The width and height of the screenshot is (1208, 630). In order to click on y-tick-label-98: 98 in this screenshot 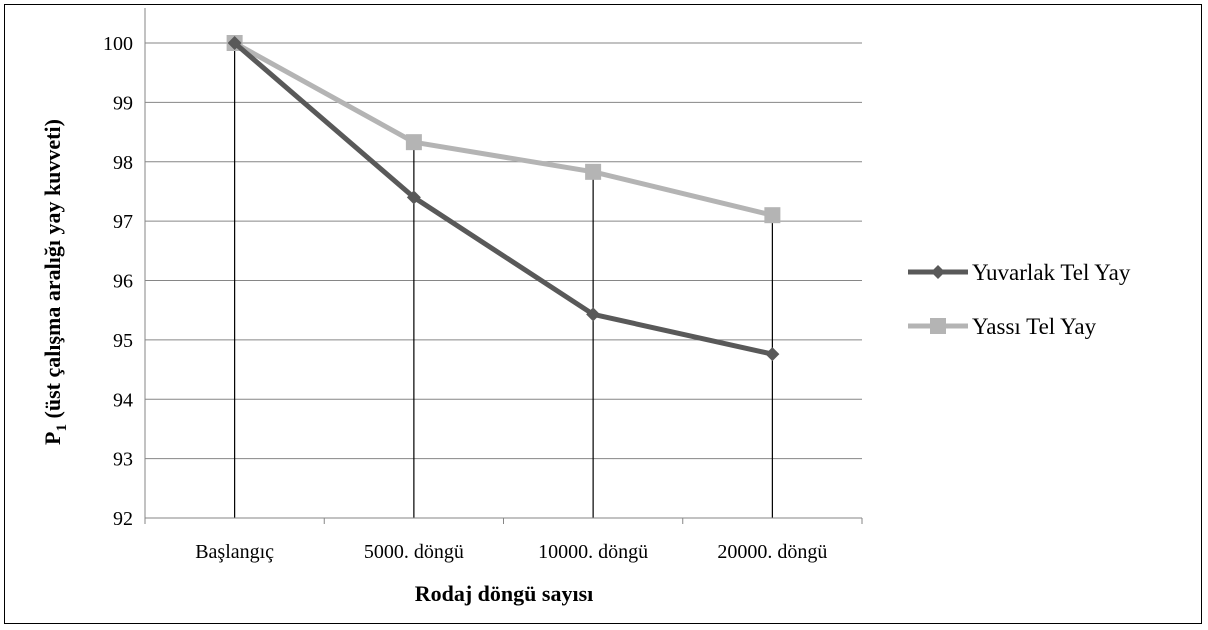, I will do `click(123, 163)`.